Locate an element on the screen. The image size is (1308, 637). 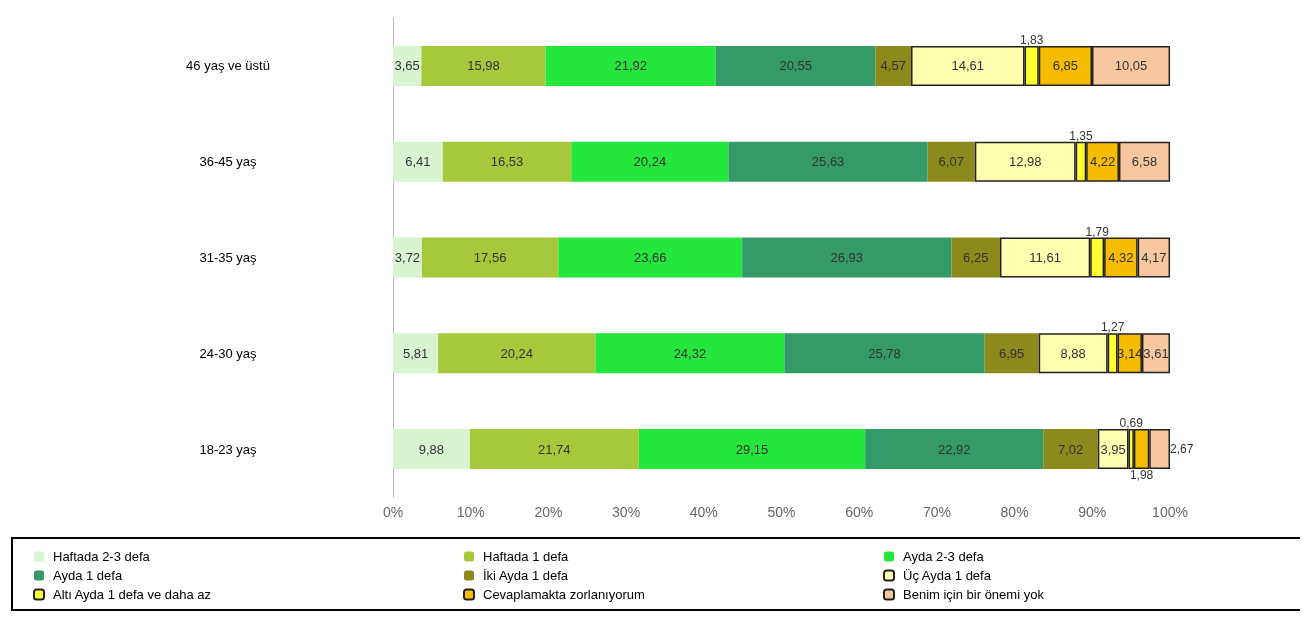
data-label: 10,05 is located at coordinates (1131, 66).